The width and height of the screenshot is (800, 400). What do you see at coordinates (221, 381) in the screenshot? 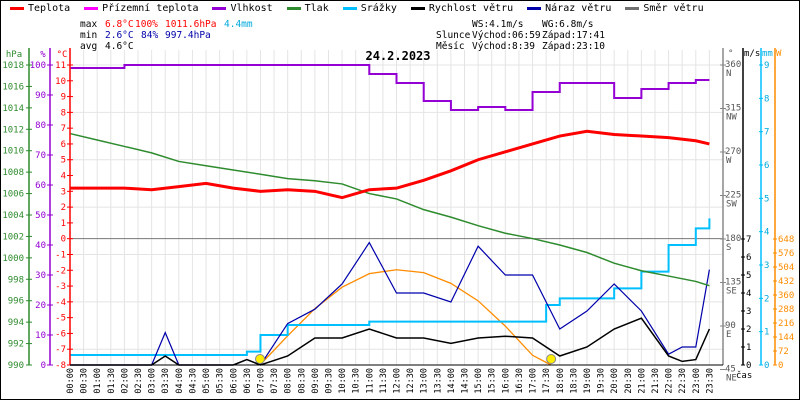
I see `x-tick-label: 05:30` at bounding box center [221, 381].